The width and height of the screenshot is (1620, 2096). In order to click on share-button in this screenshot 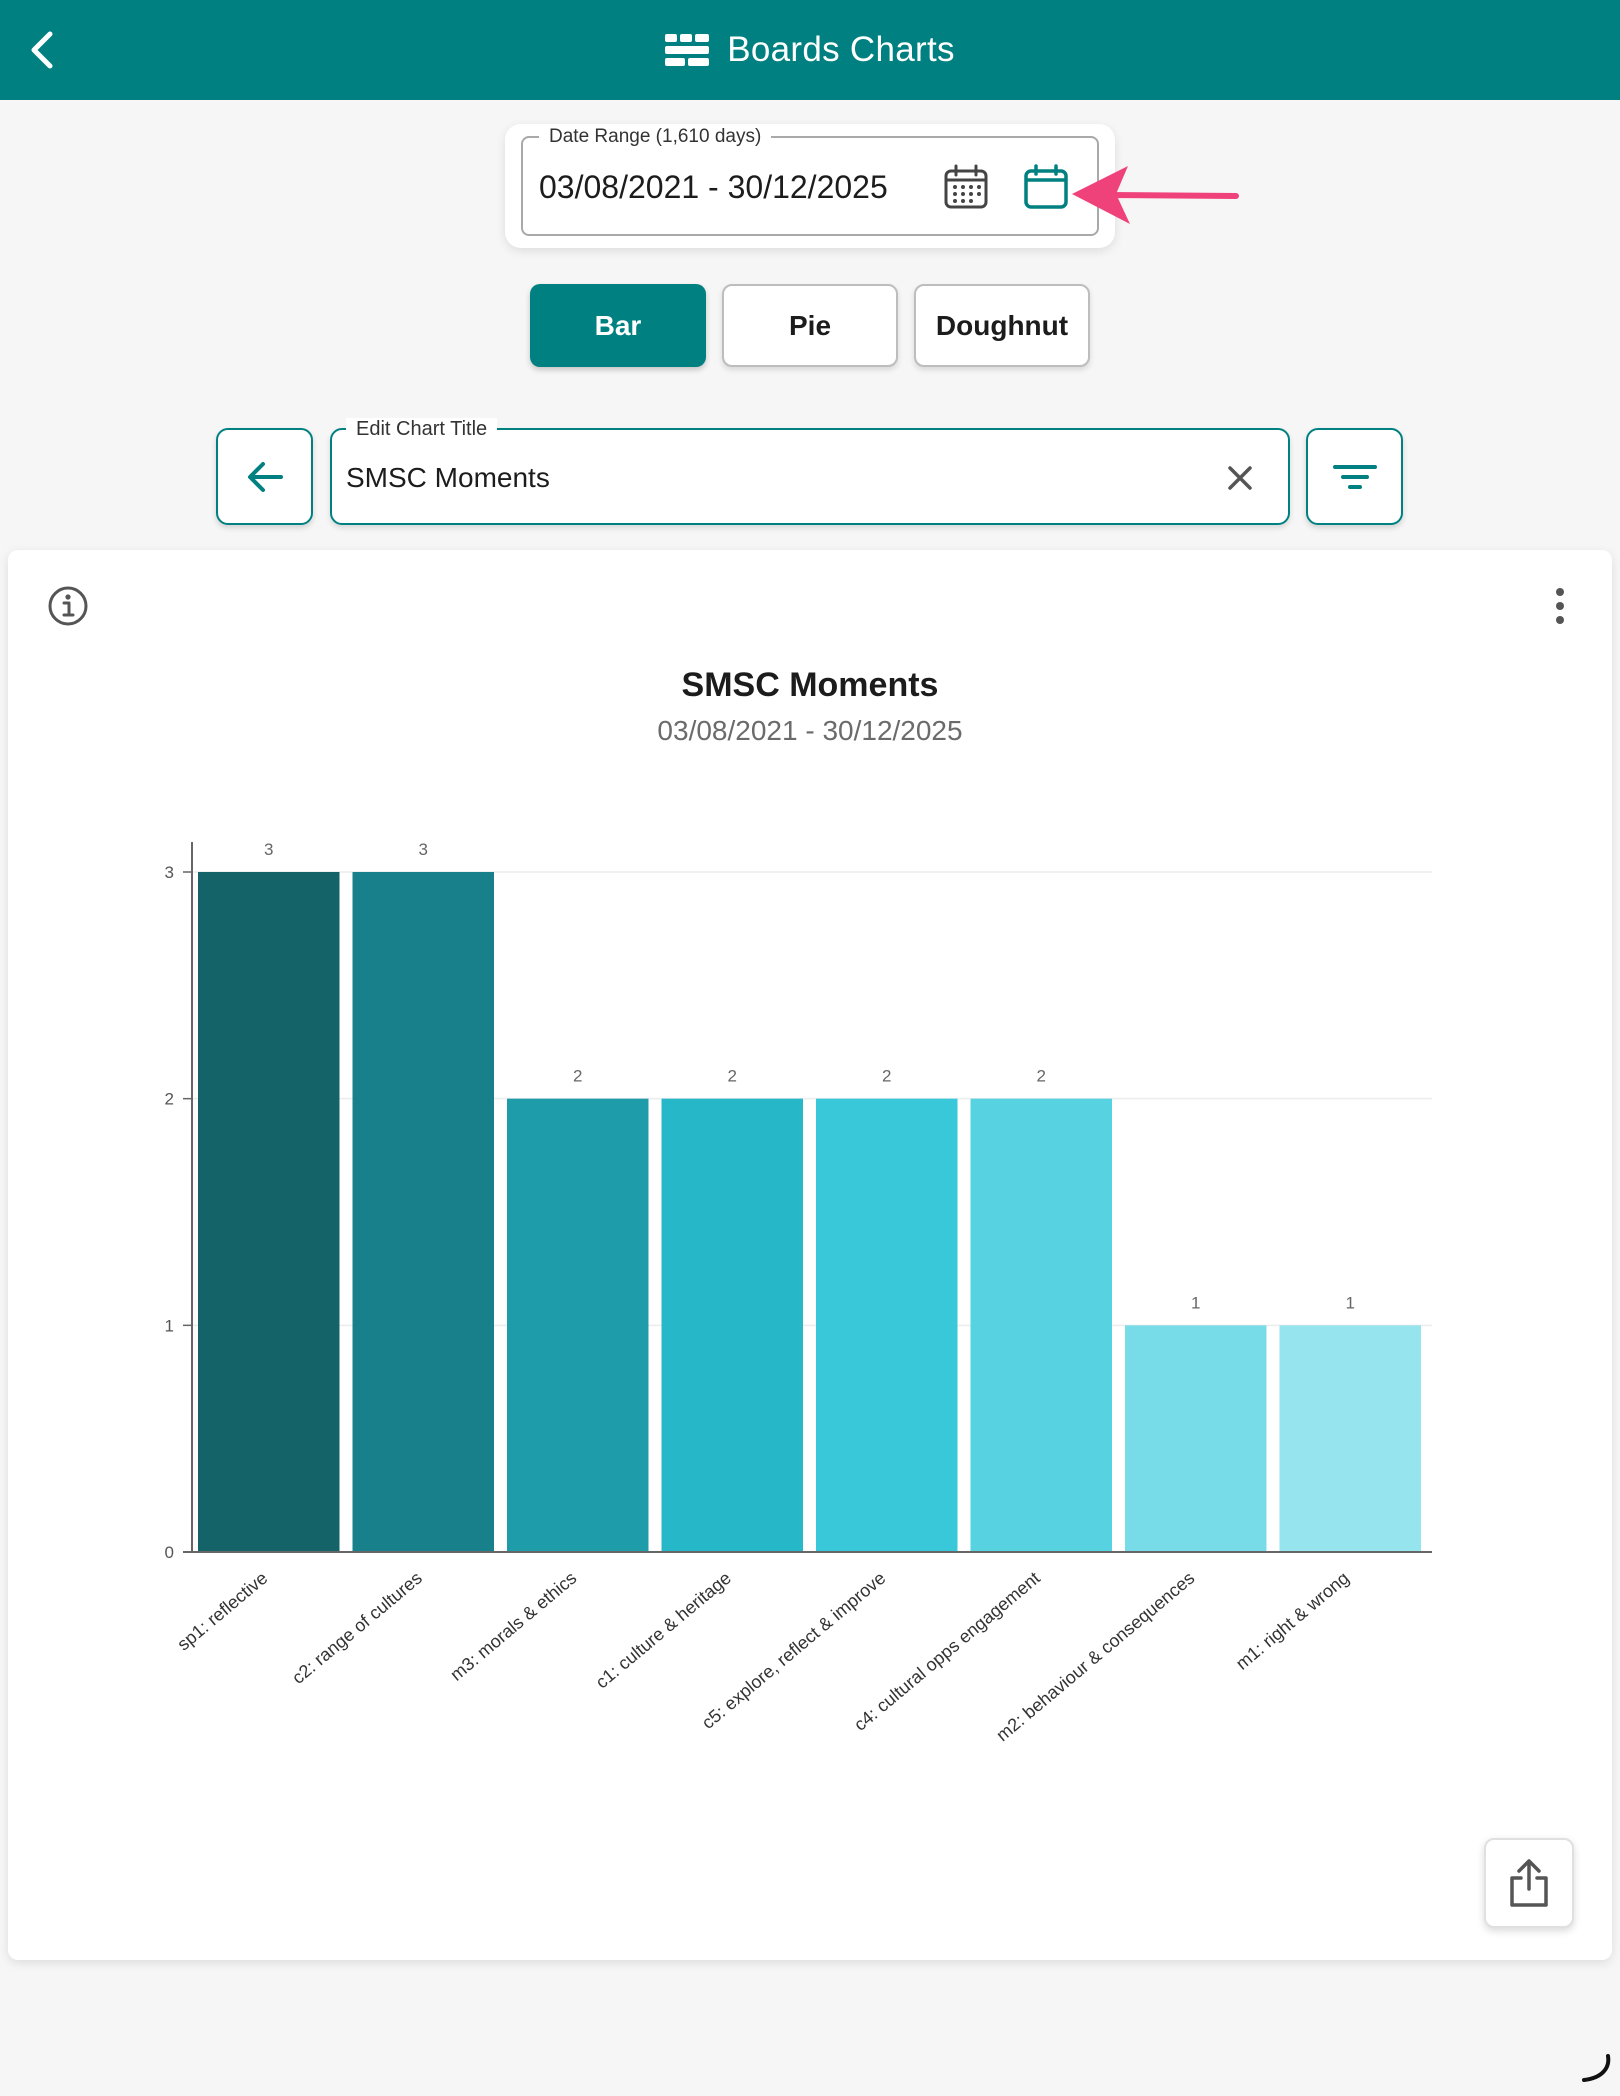, I will do `click(1529, 1883)`.